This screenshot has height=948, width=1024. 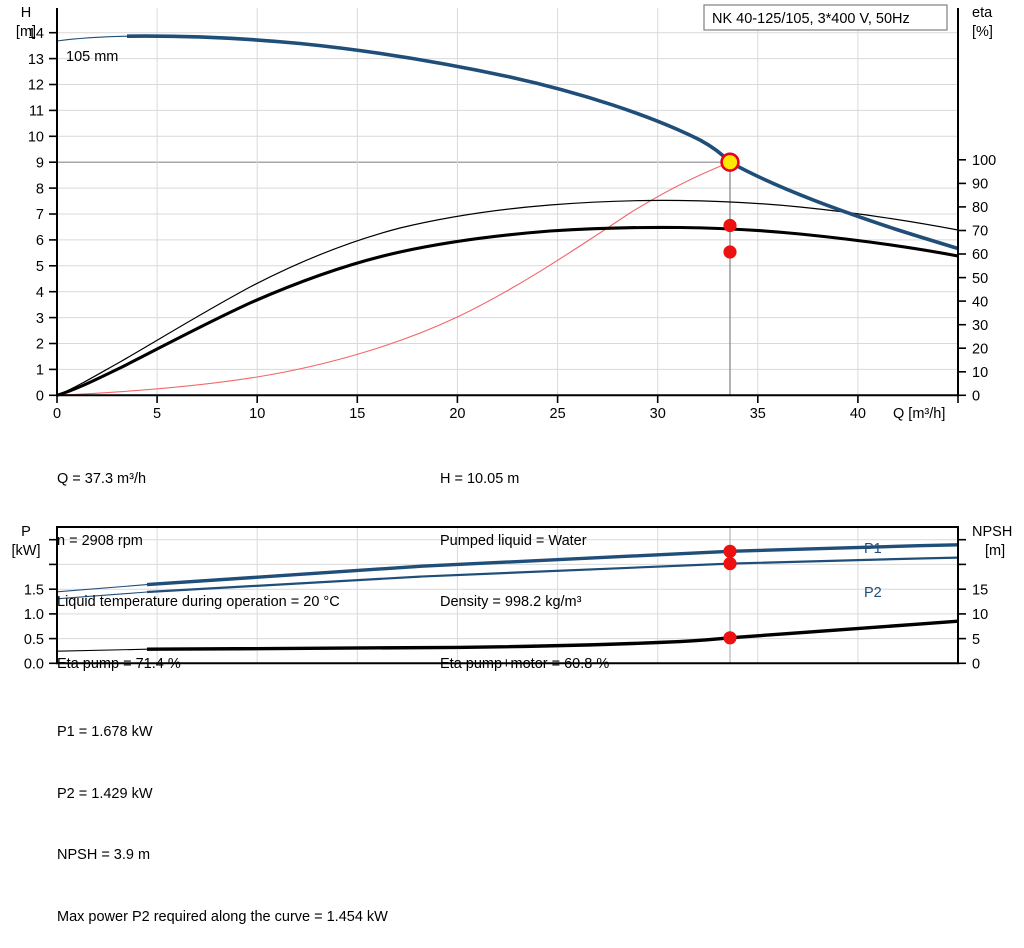 What do you see at coordinates (730, 162) in the screenshot?
I see `duty-point-marker` at bounding box center [730, 162].